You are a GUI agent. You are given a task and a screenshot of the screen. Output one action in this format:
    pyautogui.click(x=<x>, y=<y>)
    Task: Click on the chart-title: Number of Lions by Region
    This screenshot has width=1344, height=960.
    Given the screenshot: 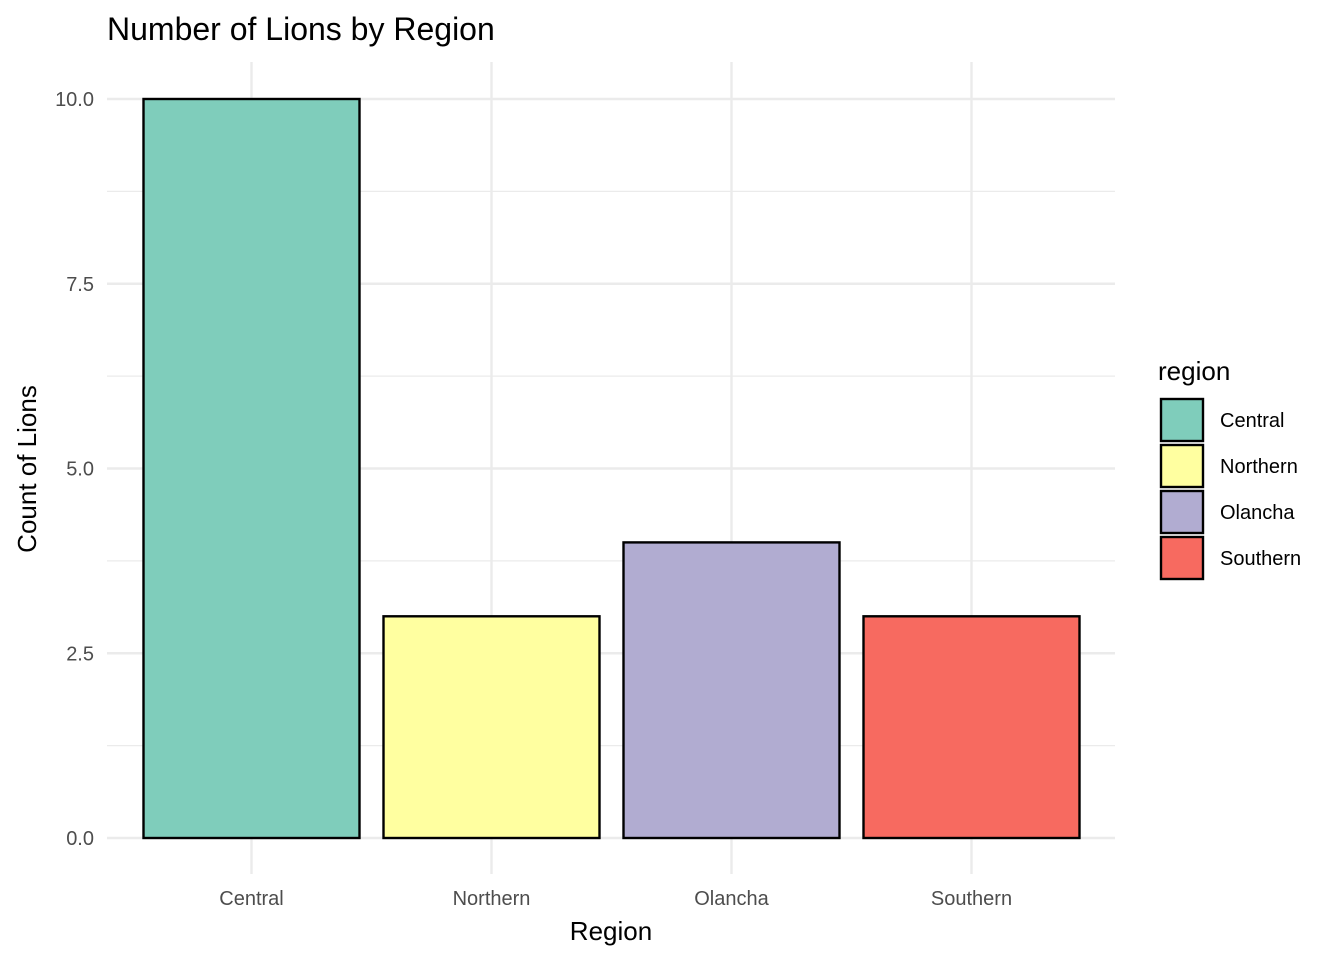 What is the action you would take?
    pyautogui.click(x=301, y=29)
    